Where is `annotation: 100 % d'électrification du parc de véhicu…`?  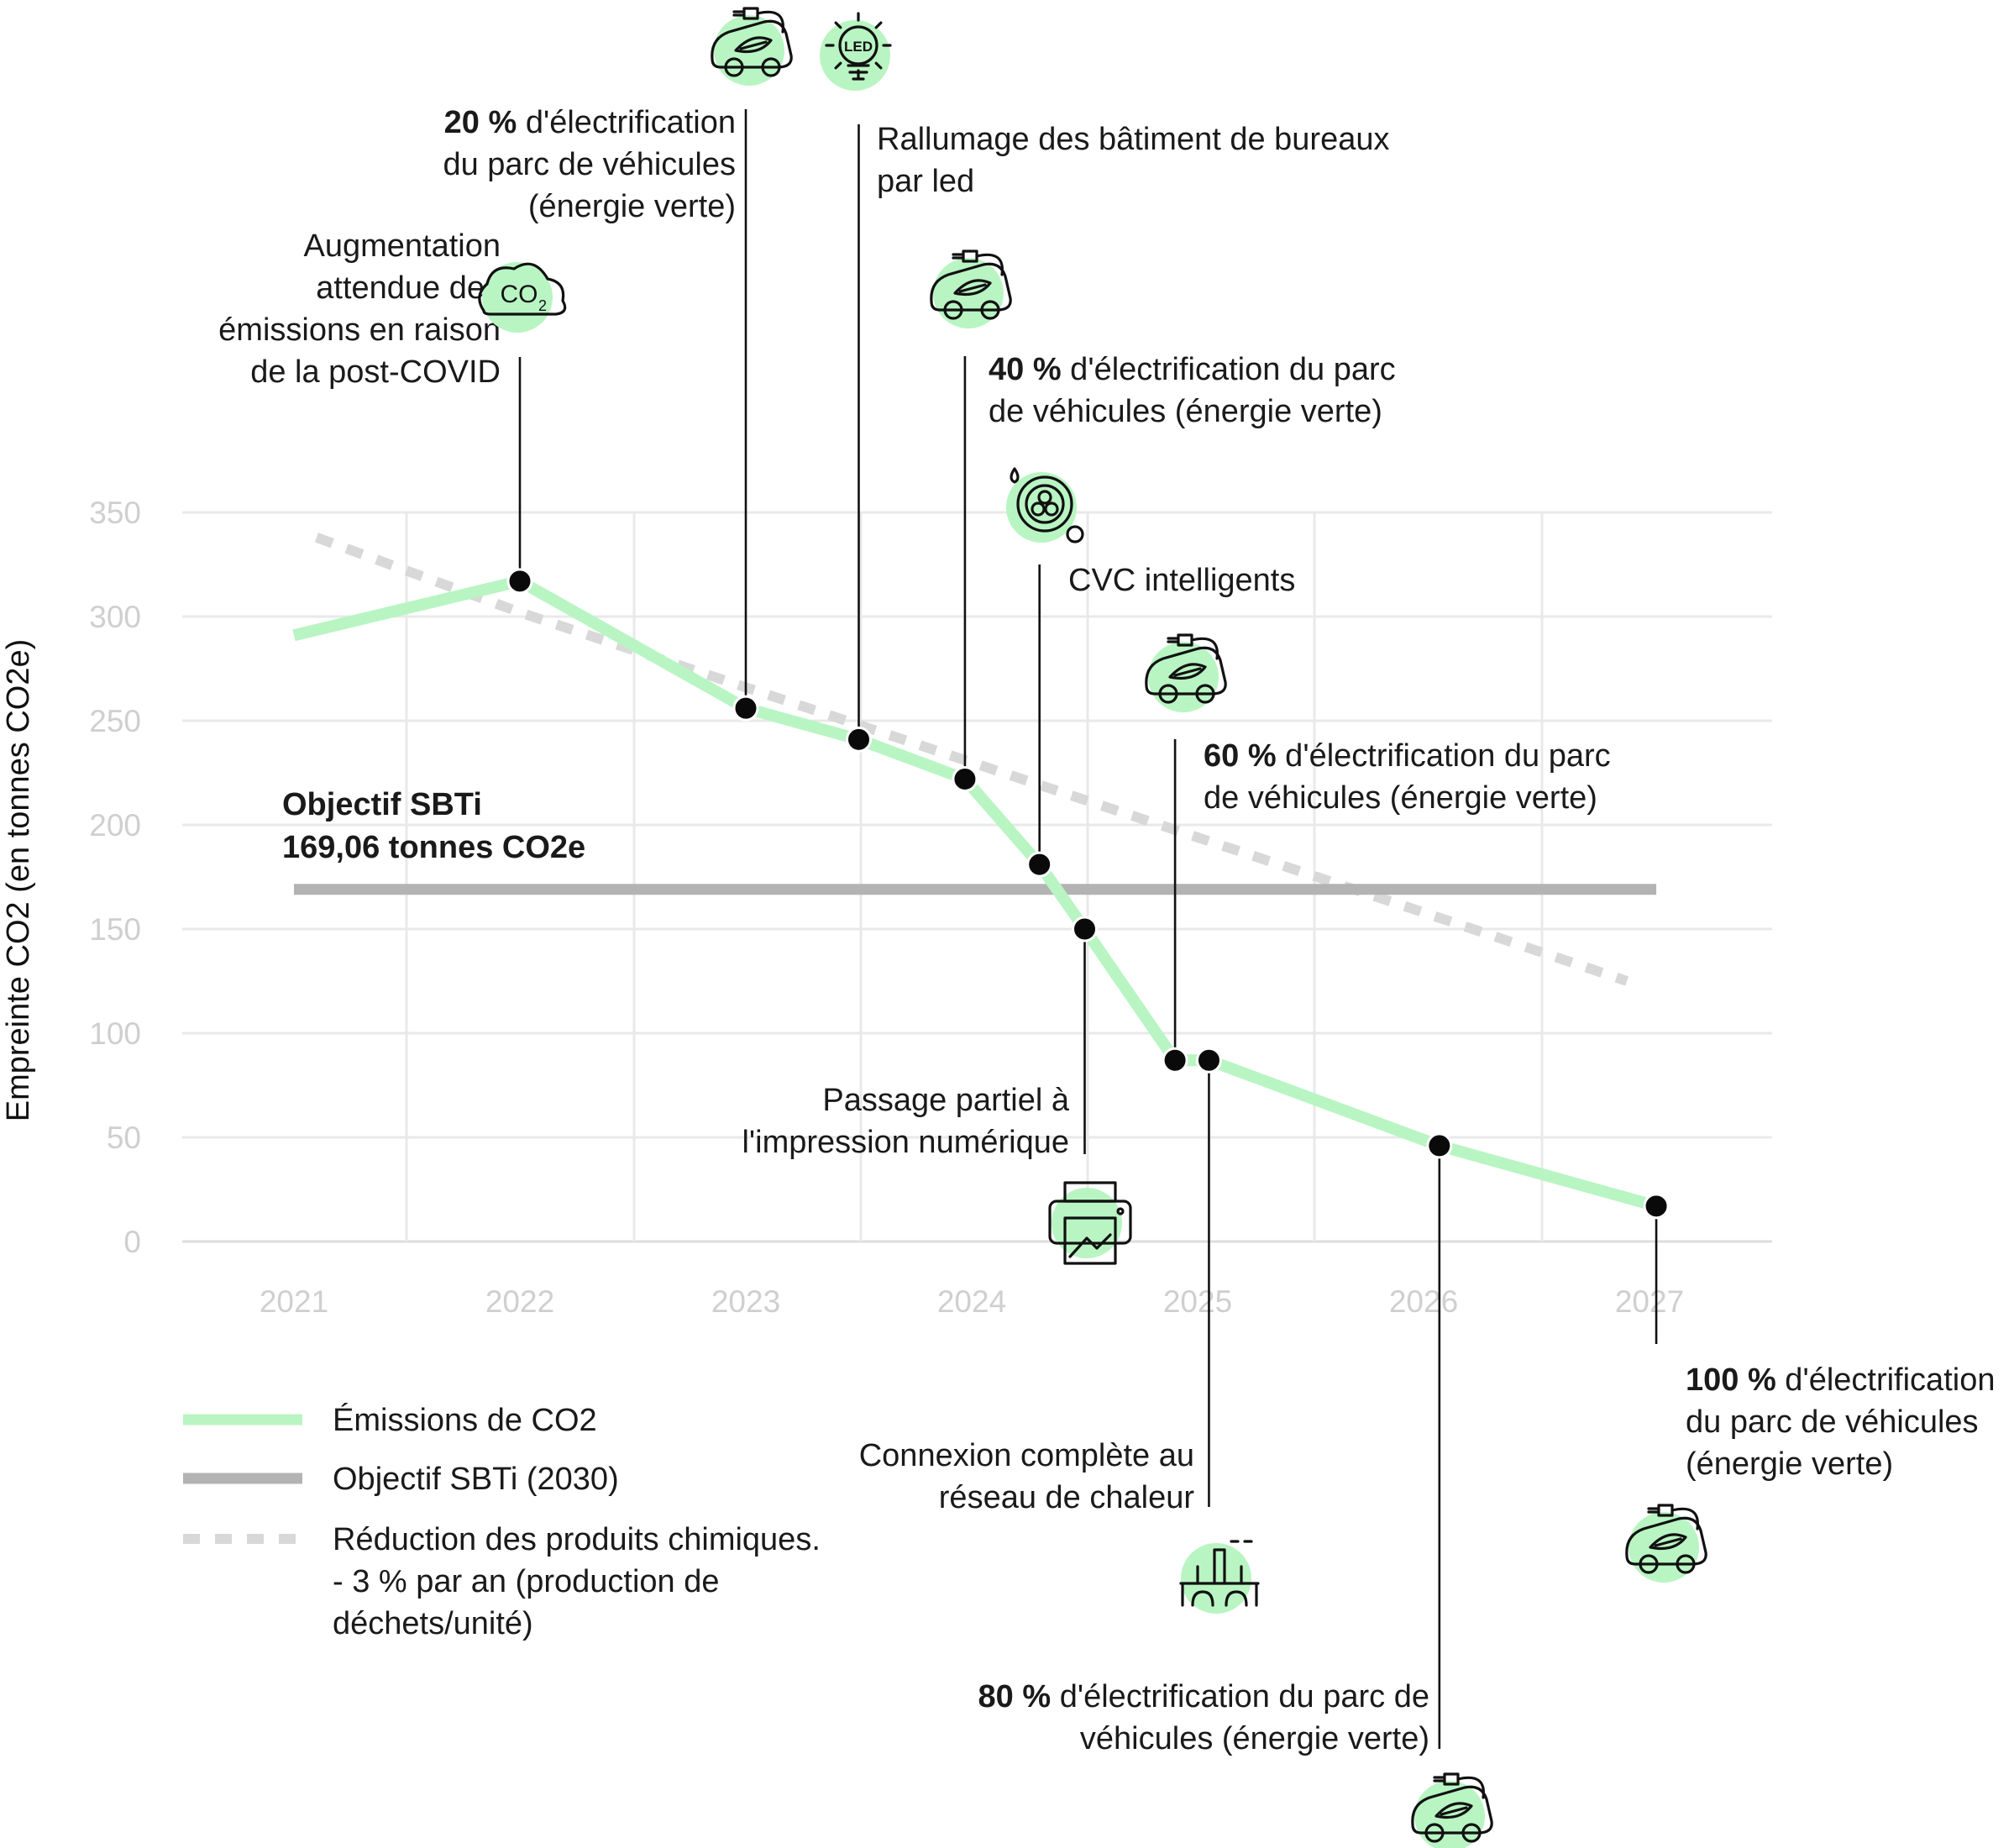
annotation: 100 % d'électrification du parc de véhicu… is located at coordinates (1810, 1394).